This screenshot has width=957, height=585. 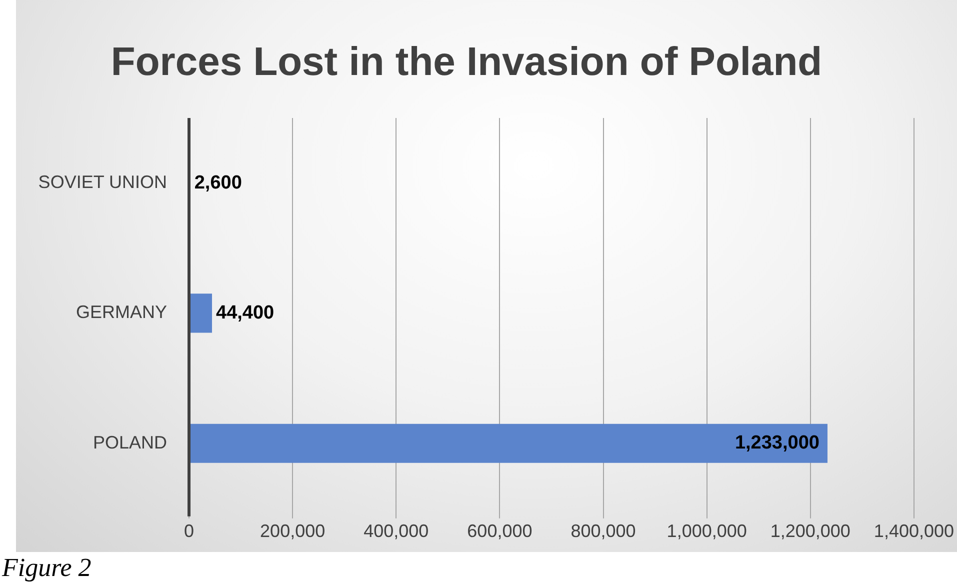 What do you see at coordinates (499, 531) in the screenshot?
I see `x-tick-label: 600,000` at bounding box center [499, 531].